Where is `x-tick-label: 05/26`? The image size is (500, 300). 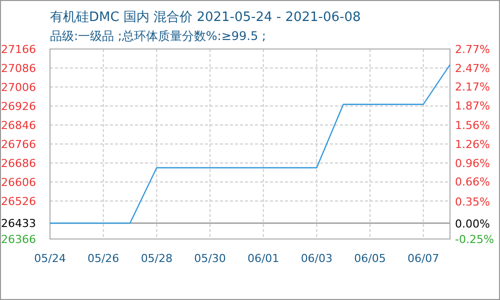
x-tick-label: 05/26 is located at coordinates (103, 258).